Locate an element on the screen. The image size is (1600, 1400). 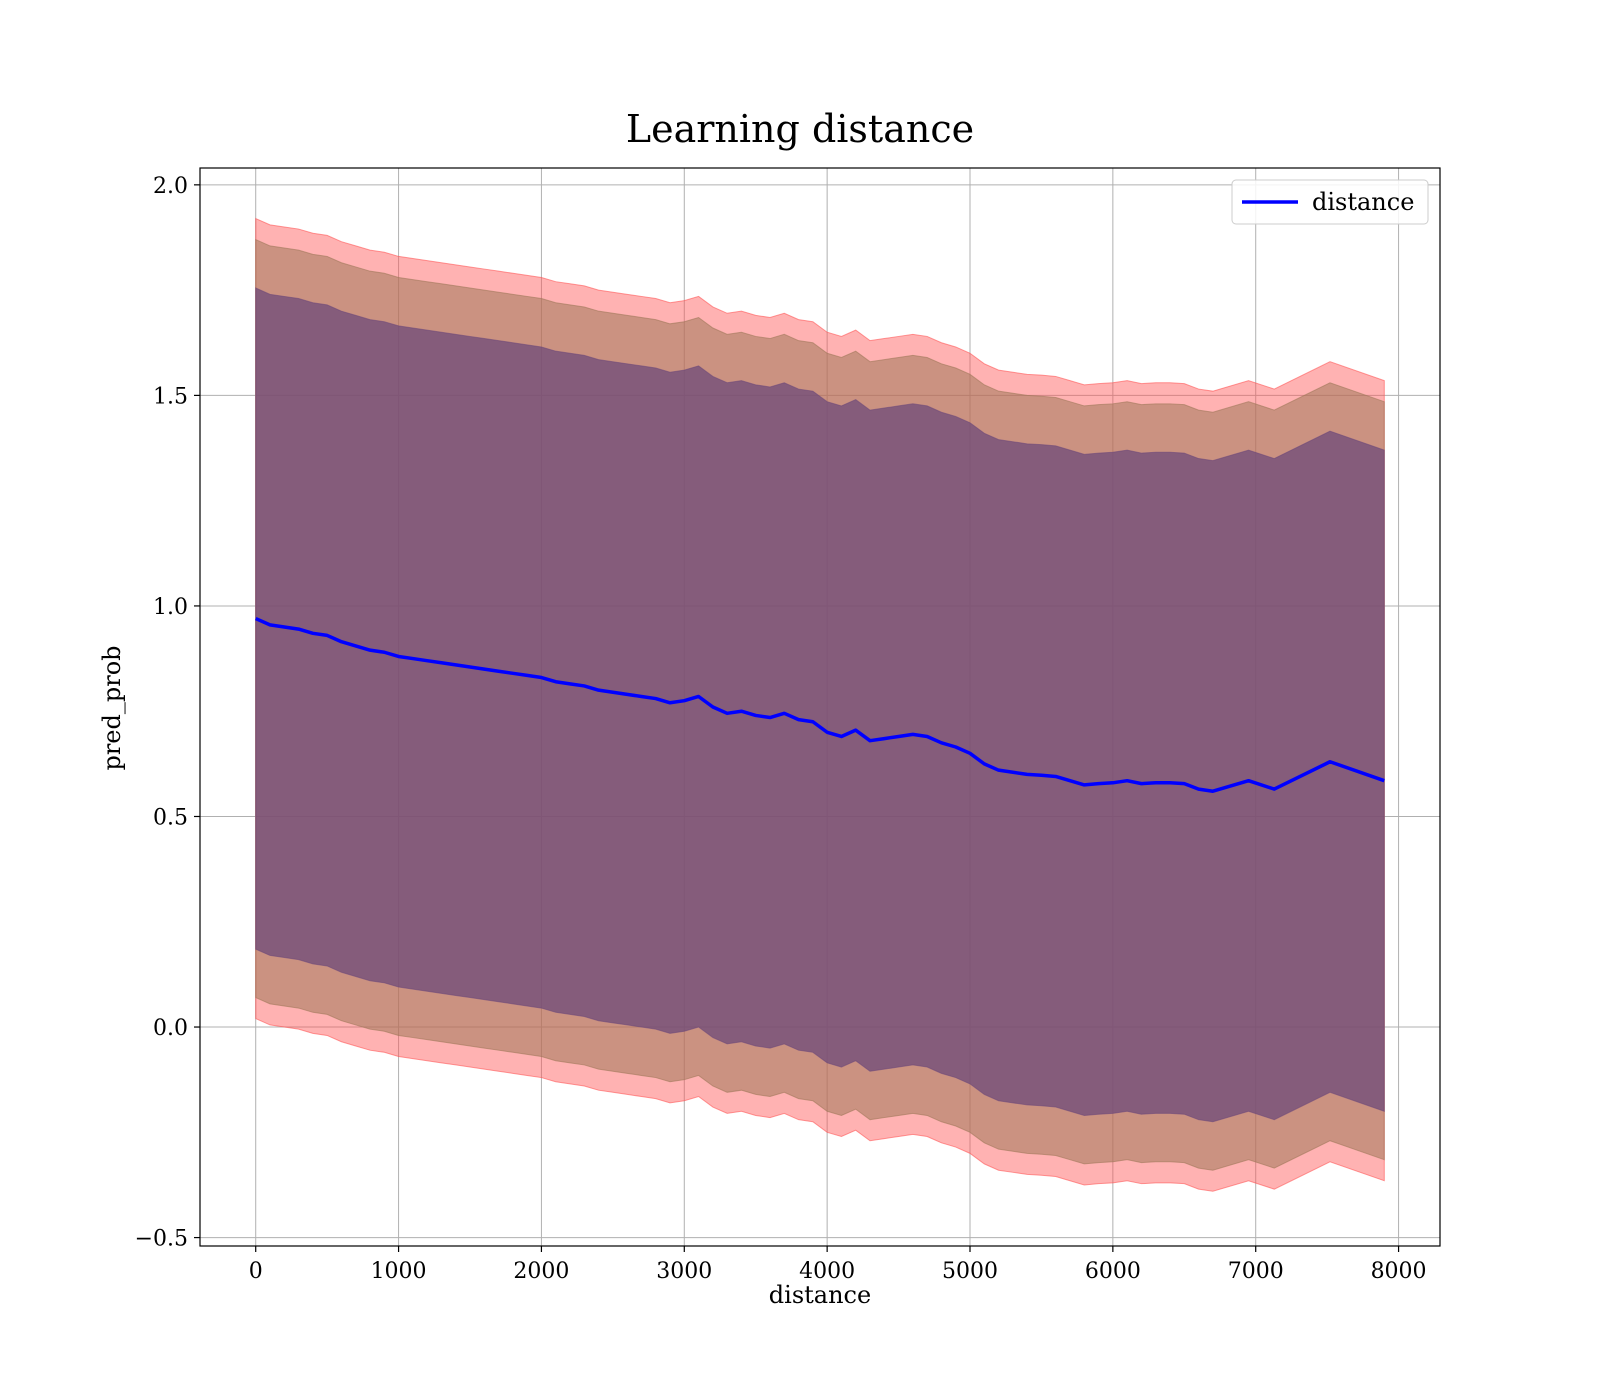
x-tick-label: 8000 is located at coordinates (1399, 1271).